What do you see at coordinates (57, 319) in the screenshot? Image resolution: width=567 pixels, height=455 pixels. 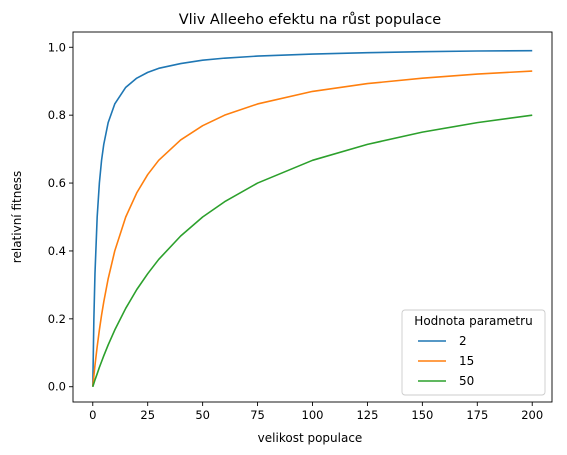 I see `y-tick-label: 0.2` at bounding box center [57, 319].